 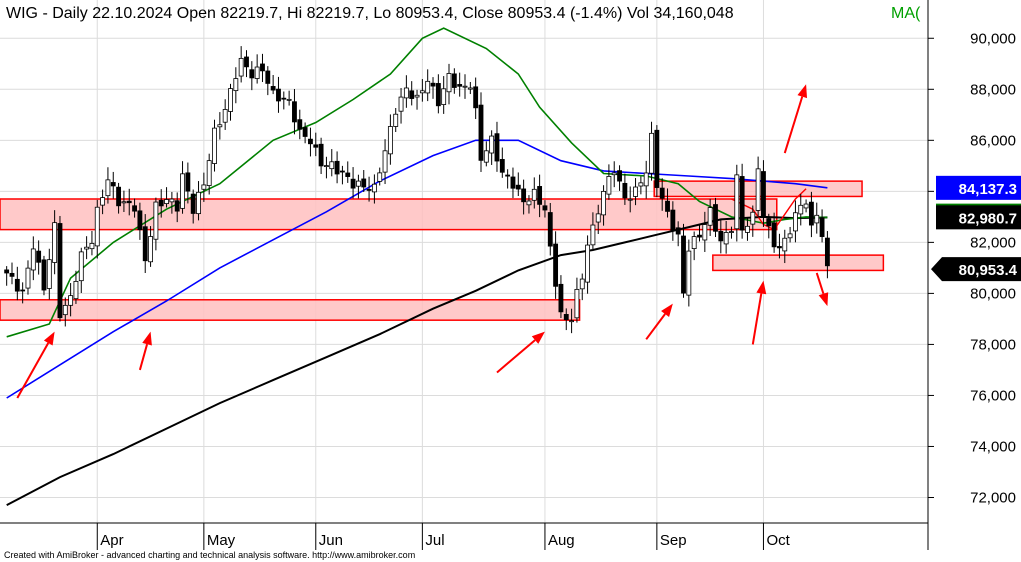 I want to click on x-tick-label: Sep, so click(x=673, y=540).